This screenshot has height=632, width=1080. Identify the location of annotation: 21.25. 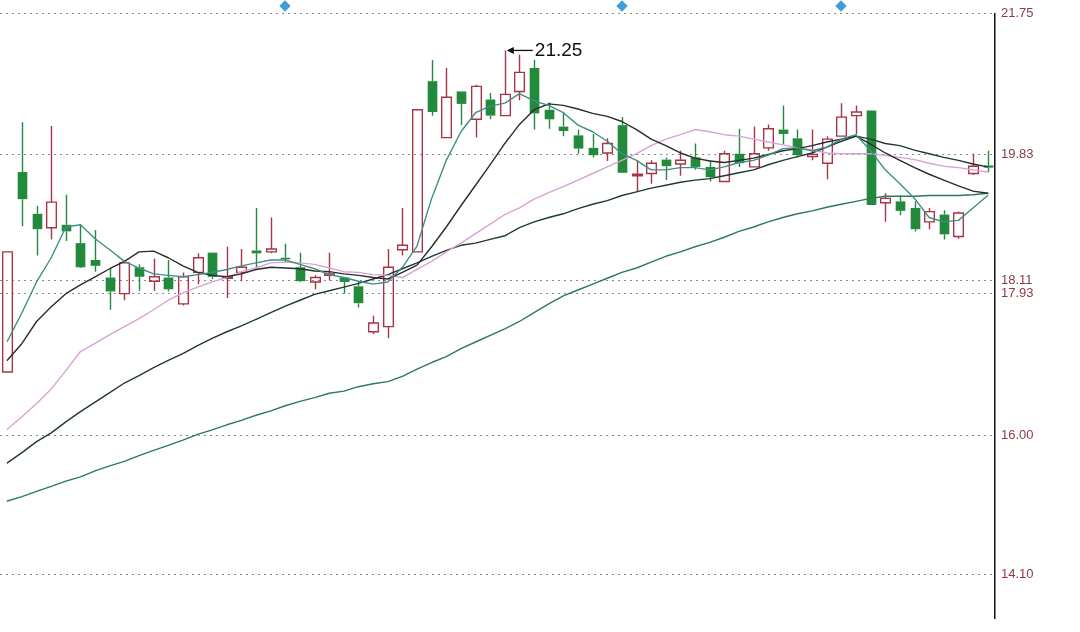
(558, 49).